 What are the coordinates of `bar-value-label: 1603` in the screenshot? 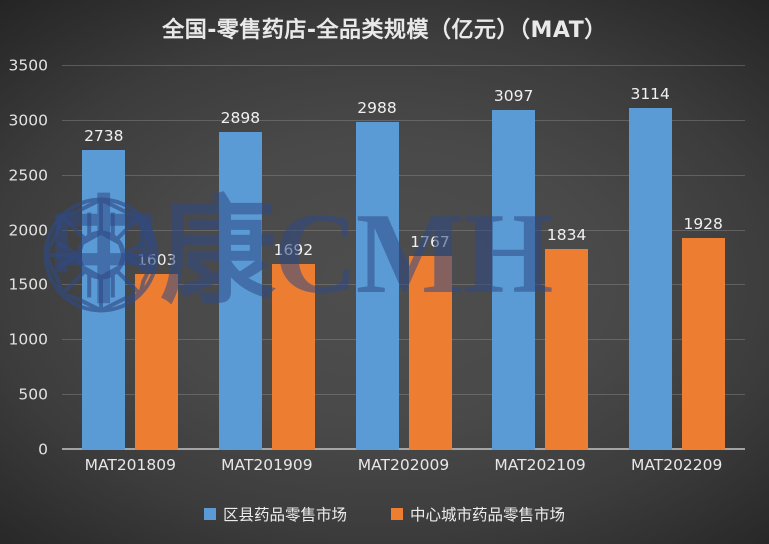 It's located at (157, 260).